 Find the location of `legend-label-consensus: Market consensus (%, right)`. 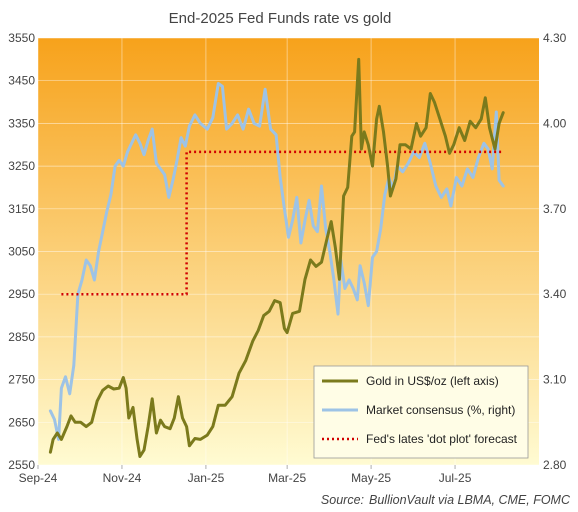

legend-label-consensus: Market consensus (%, right) is located at coordinates (440, 410).